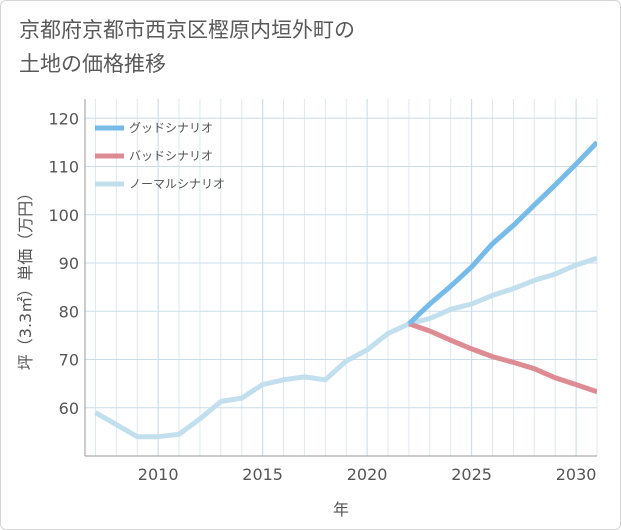 This screenshot has height=530, width=621. What do you see at coordinates (158, 474) in the screenshot?
I see `x-tick-label: 2010` at bounding box center [158, 474].